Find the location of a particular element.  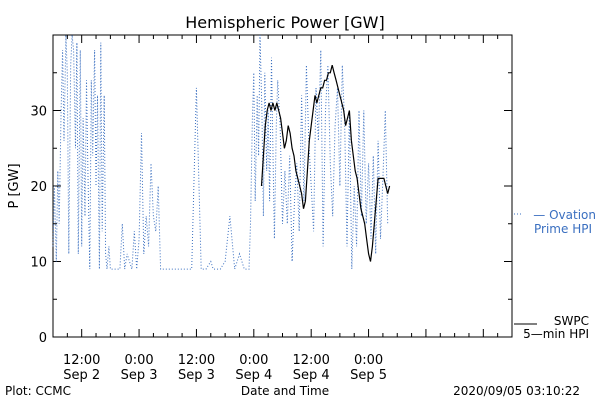

chart-title: Hemispheric Power [GW] is located at coordinates (284, 22).